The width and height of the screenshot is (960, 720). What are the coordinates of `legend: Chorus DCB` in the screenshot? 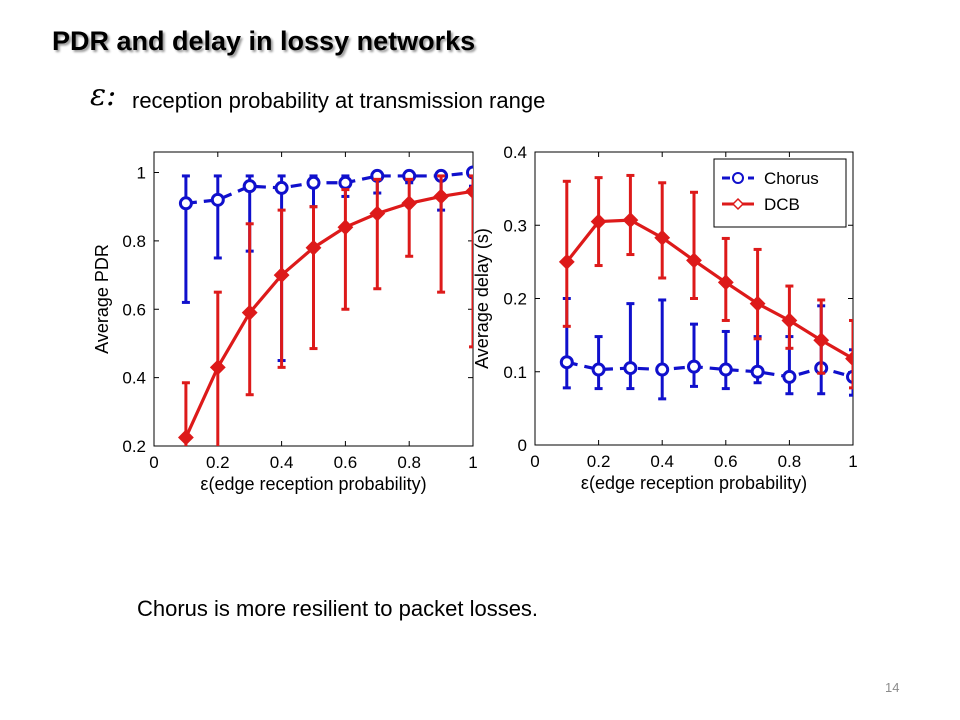 It's located at (780, 193).